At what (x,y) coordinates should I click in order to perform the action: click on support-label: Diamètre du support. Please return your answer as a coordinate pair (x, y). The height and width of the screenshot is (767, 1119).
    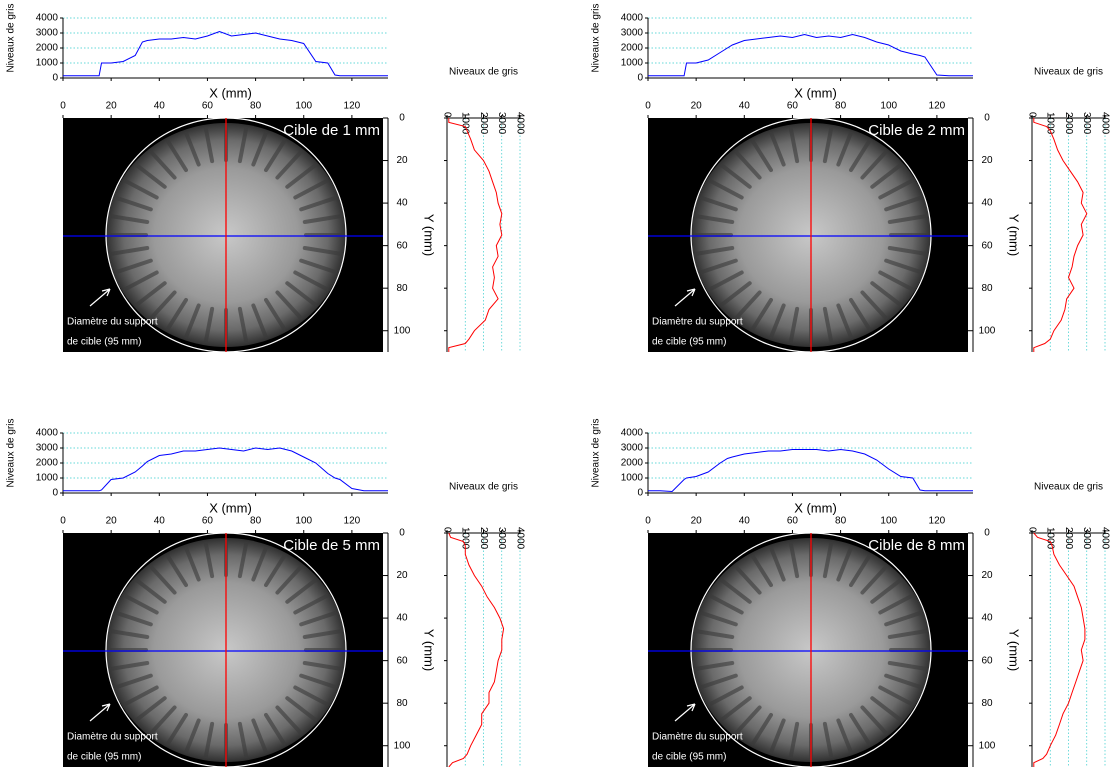
    Looking at the image, I should click on (112, 322).